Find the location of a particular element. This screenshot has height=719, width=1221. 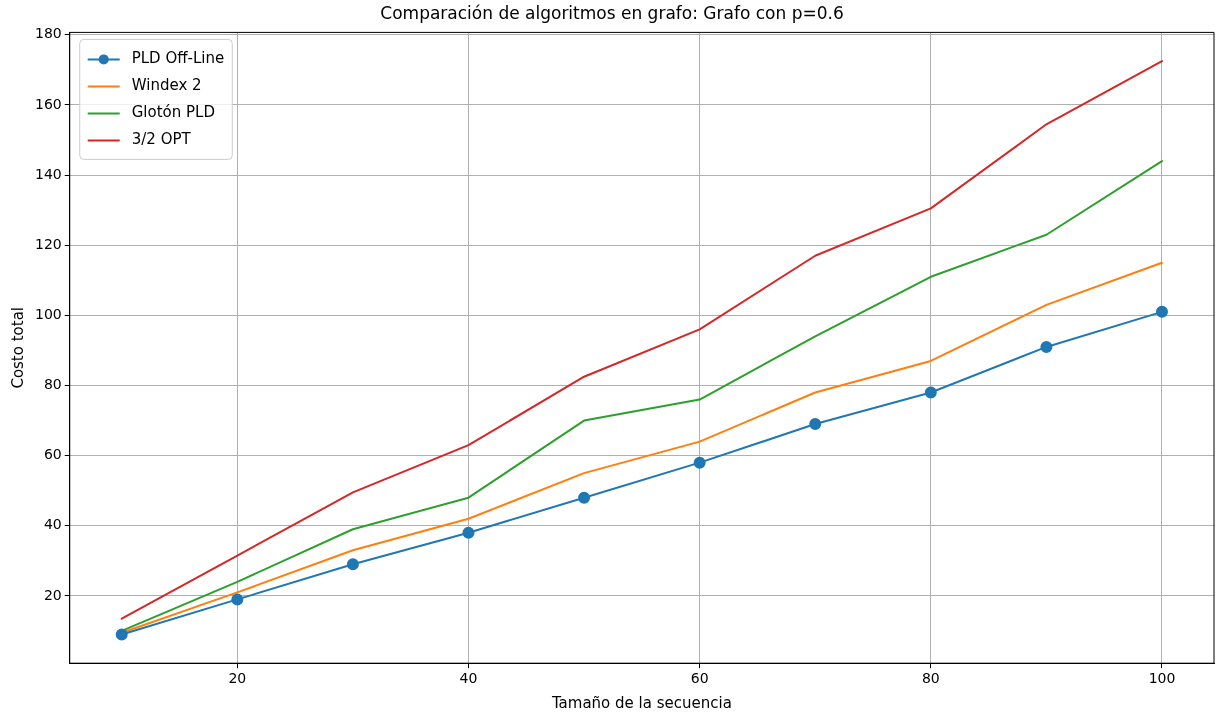

y-axis-title: Costo total is located at coordinates (17, 348).